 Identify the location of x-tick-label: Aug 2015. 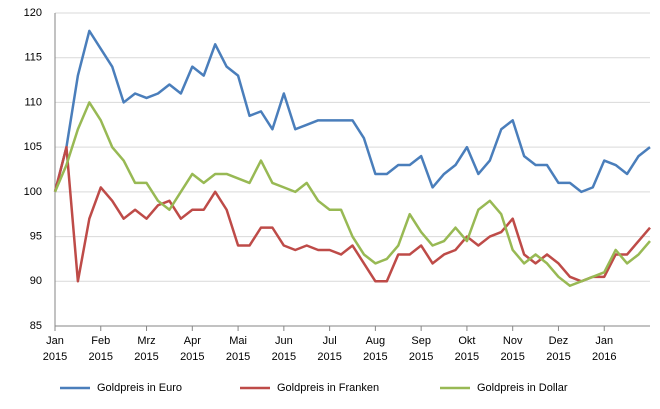
(375, 349).